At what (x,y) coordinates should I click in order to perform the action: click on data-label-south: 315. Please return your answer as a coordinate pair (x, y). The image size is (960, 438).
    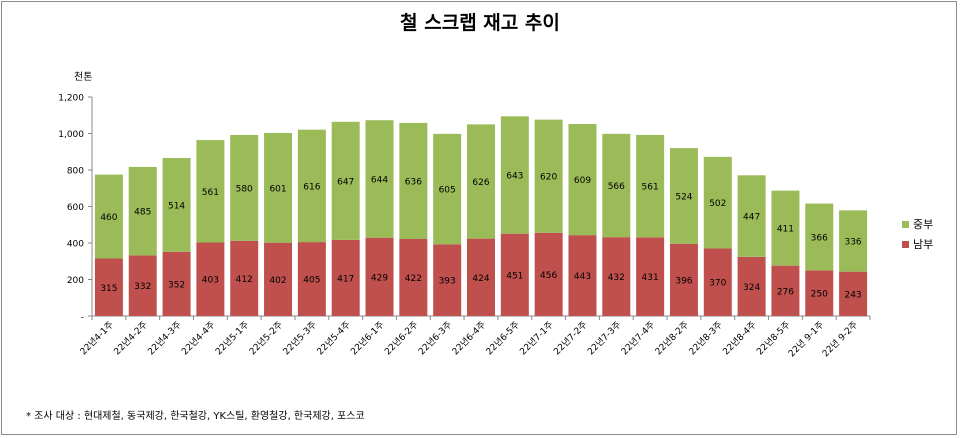
    Looking at the image, I should click on (108, 289).